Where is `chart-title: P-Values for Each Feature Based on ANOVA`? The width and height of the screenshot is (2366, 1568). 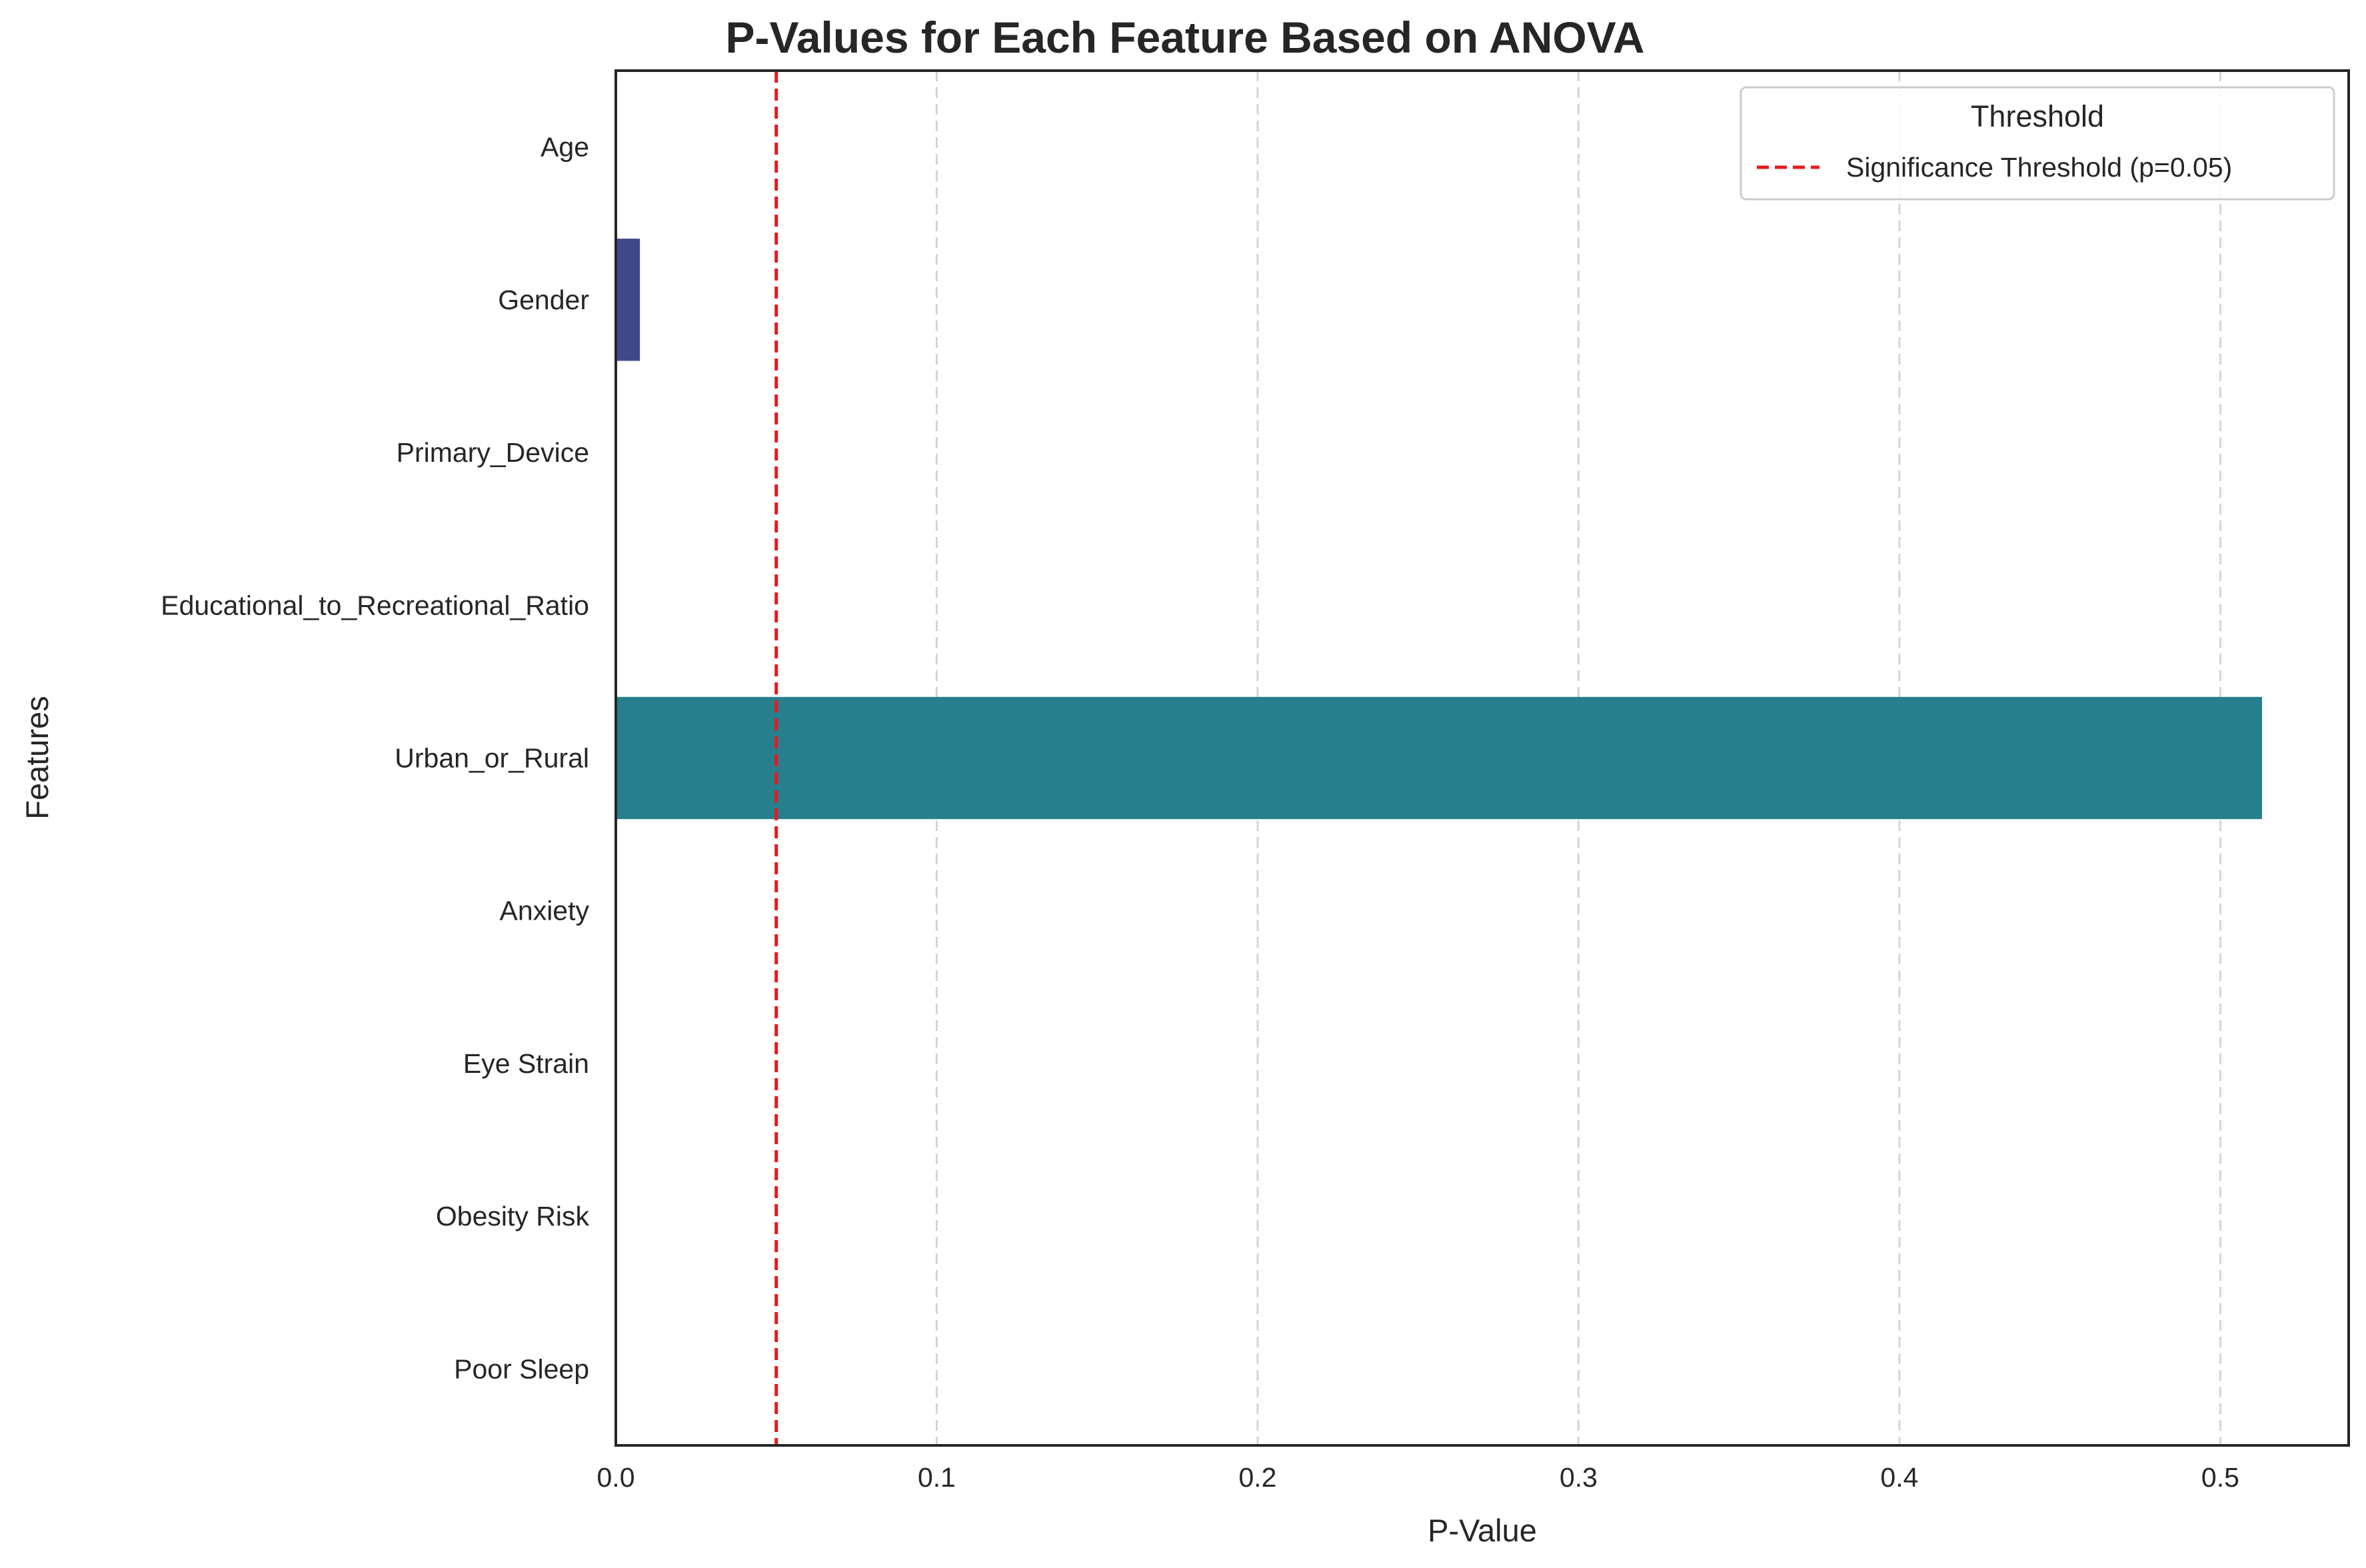 chart-title: P-Values for Each Feature Based on ANOVA is located at coordinates (1185, 38).